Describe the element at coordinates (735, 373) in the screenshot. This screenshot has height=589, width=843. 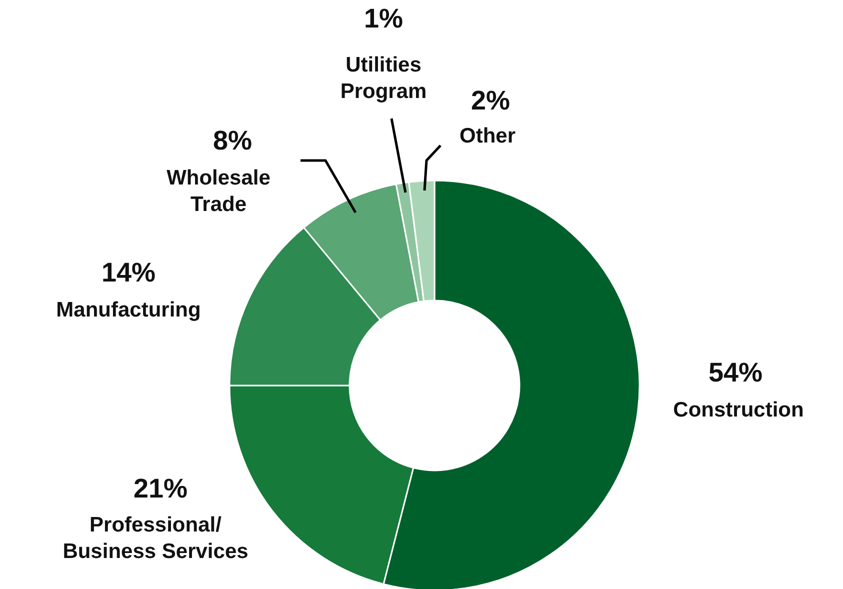
I see `data-label: 54%` at that location.